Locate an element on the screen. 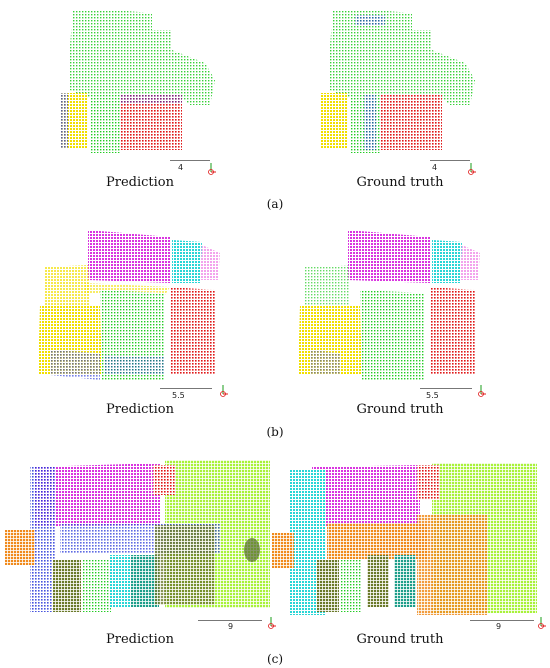  point-cloud-a-ground-truth is located at coordinates (397, 81).